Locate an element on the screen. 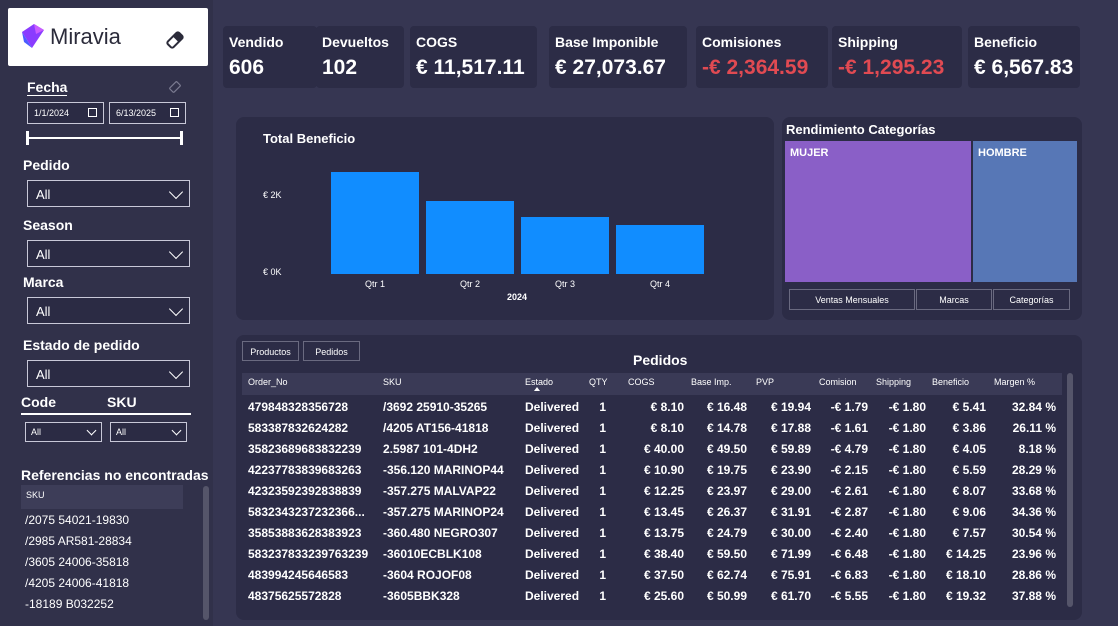  code-value: All is located at coordinates (36, 432).